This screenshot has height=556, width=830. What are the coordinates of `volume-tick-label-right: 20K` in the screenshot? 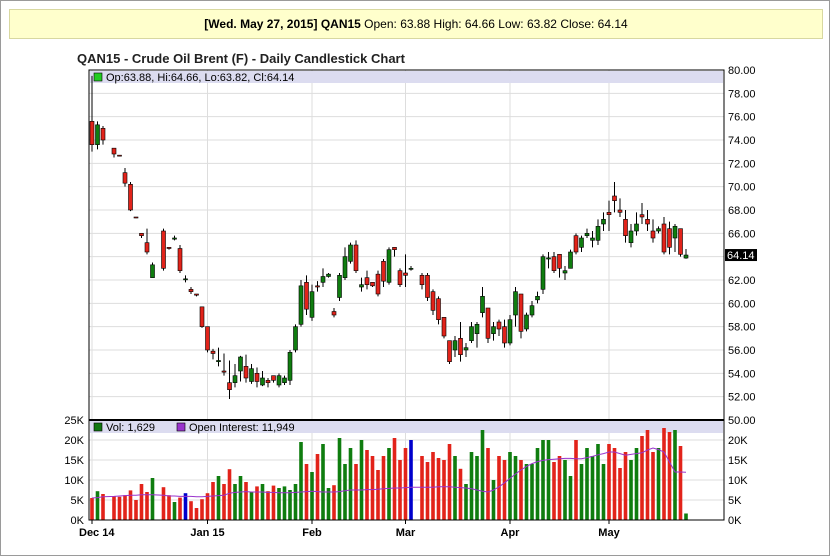 It's located at (738, 441).